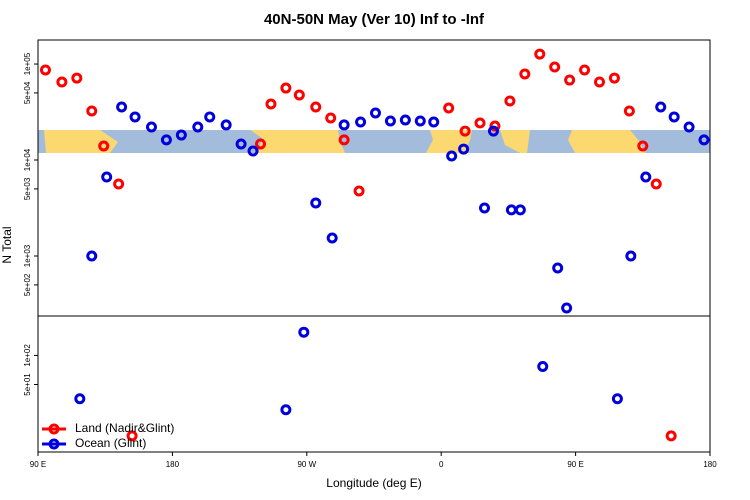  What do you see at coordinates (27, 63) in the screenshot?
I see `y-tick-label: 1e+05` at bounding box center [27, 63].